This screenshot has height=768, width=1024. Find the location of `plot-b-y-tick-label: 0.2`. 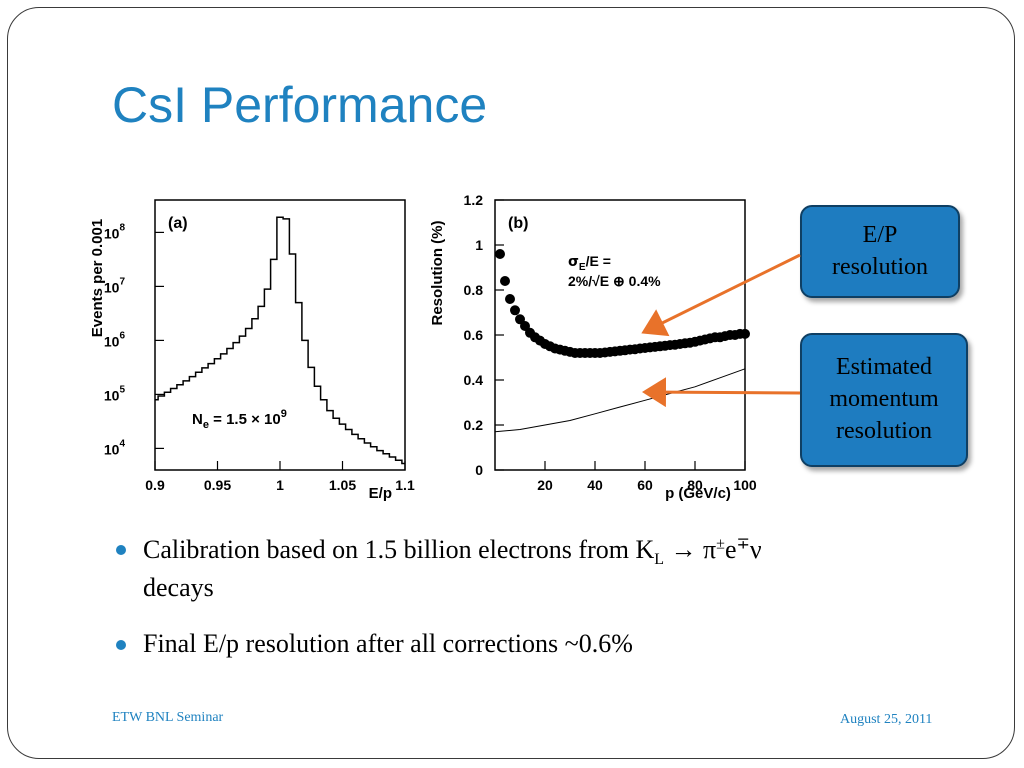

plot-b-y-tick-label: 0.2 is located at coordinates (474, 425).